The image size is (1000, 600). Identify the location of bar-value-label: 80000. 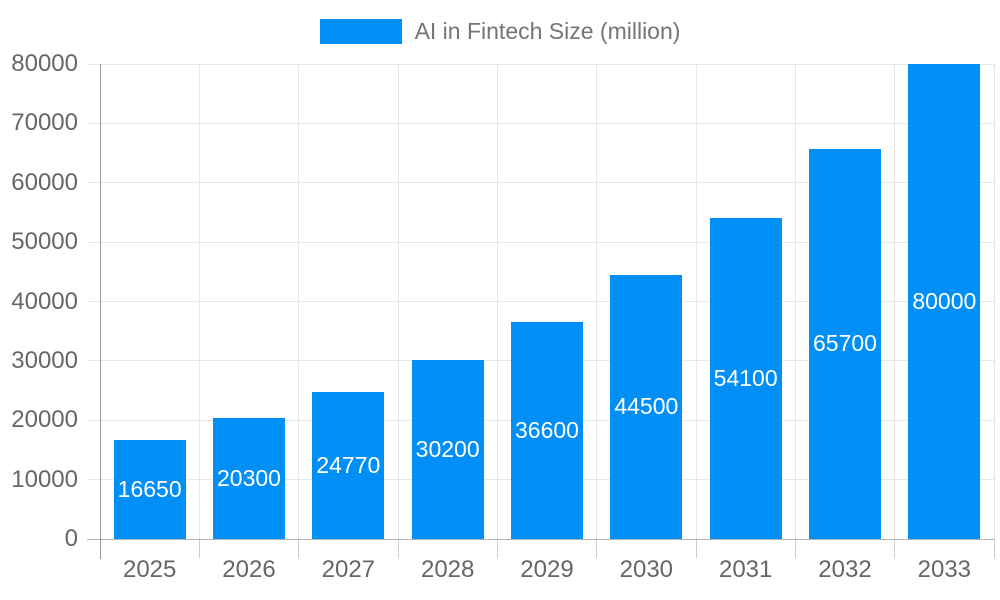
(944, 301).